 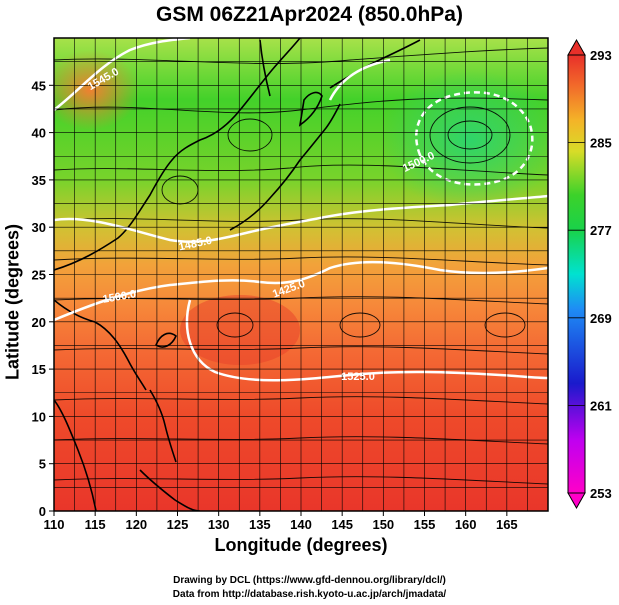 What do you see at coordinates (285, 167) in the screenshot?
I see `japan-honshu` at bounding box center [285, 167].